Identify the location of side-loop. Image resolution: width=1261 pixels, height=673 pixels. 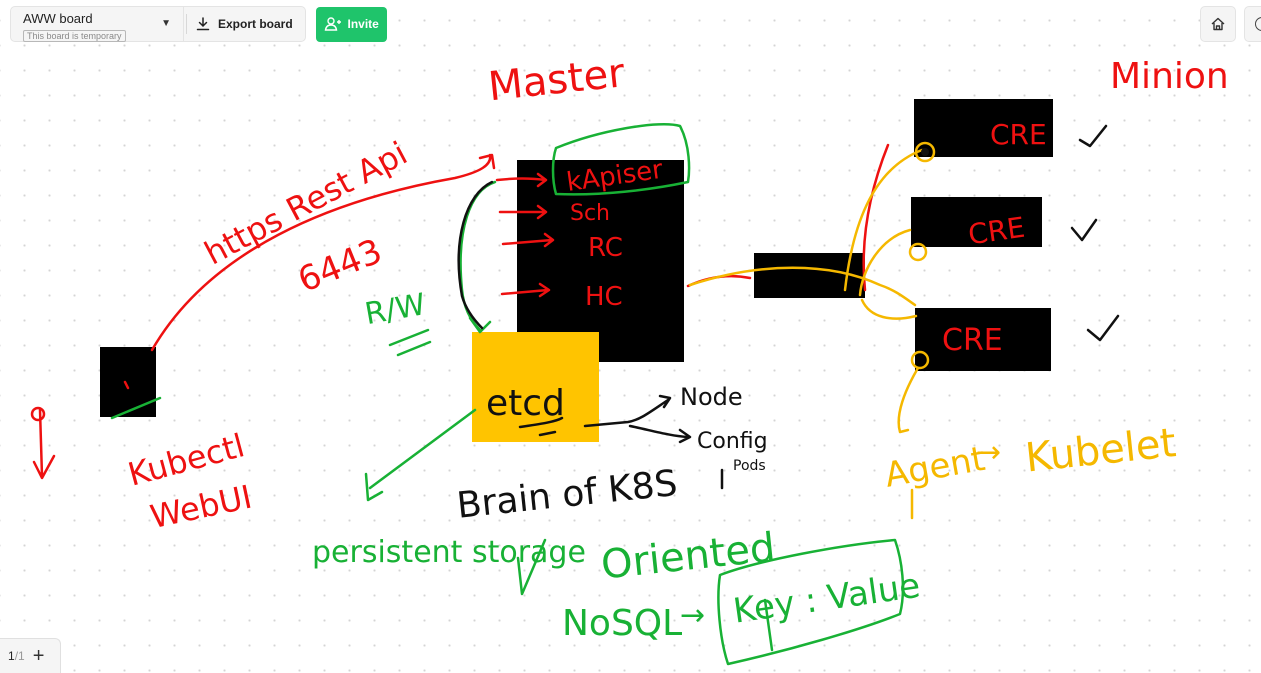
(38, 414).